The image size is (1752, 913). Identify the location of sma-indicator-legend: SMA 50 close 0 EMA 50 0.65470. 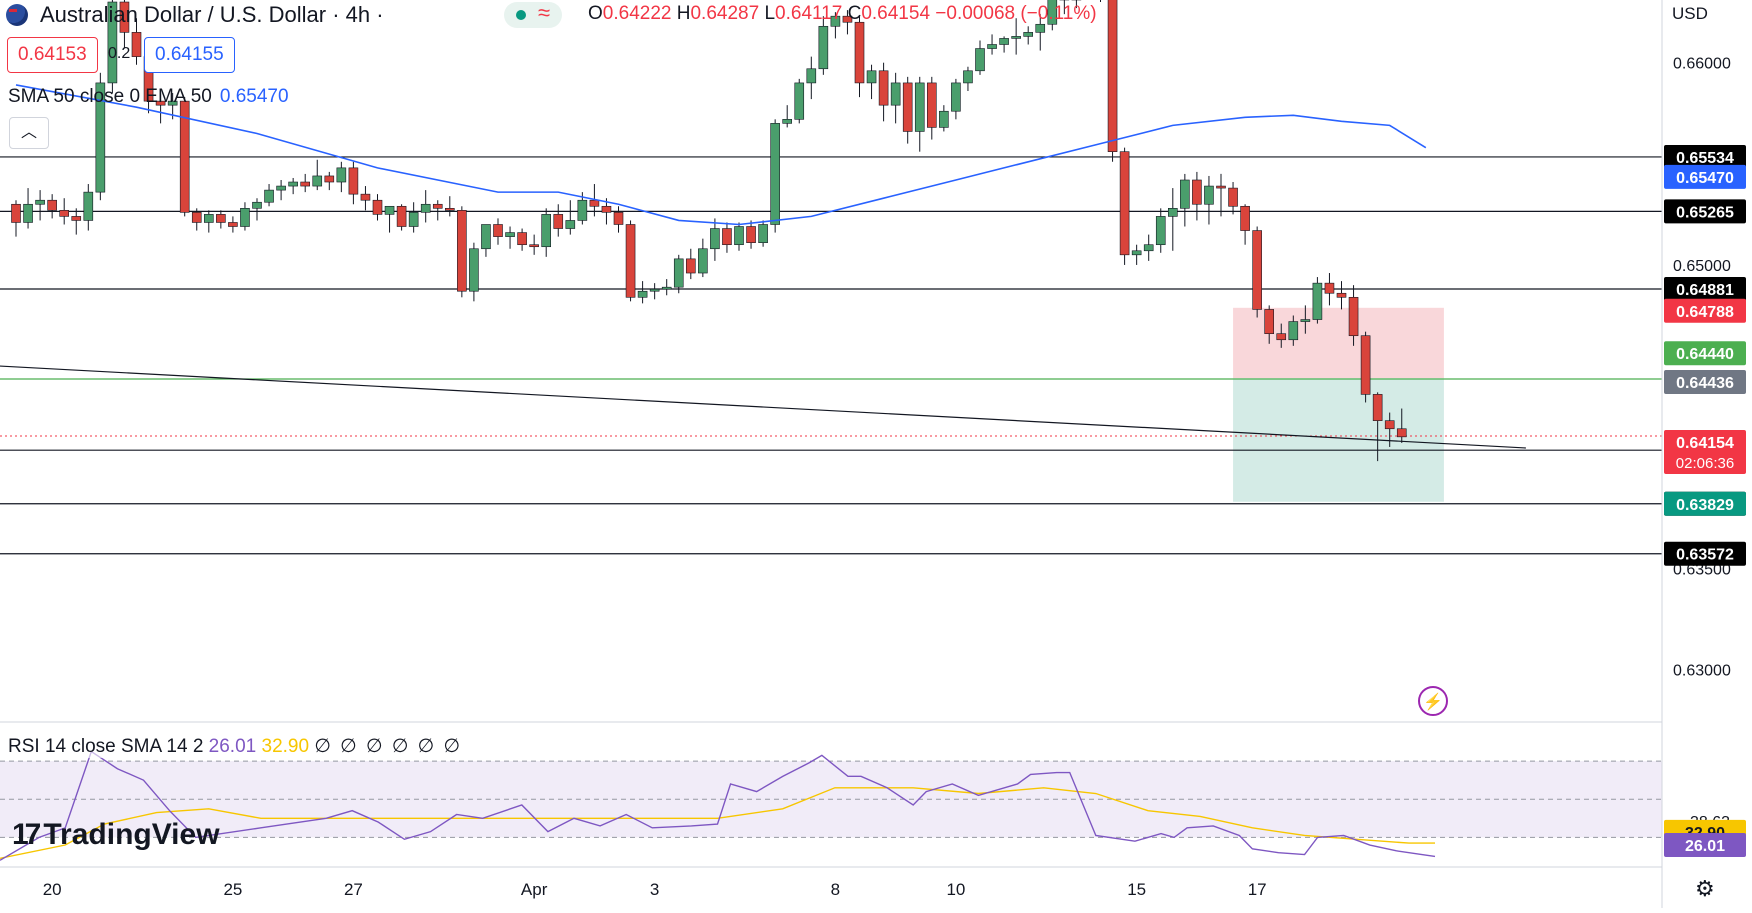
(148, 97).